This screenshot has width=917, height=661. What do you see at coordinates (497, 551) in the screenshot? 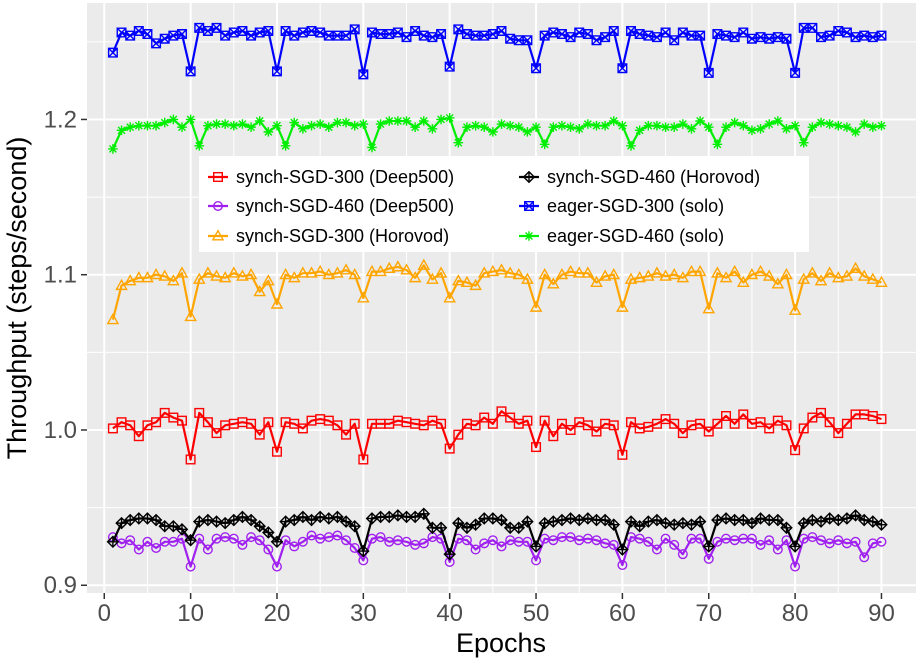
I see `series-line` at bounding box center [497, 551].